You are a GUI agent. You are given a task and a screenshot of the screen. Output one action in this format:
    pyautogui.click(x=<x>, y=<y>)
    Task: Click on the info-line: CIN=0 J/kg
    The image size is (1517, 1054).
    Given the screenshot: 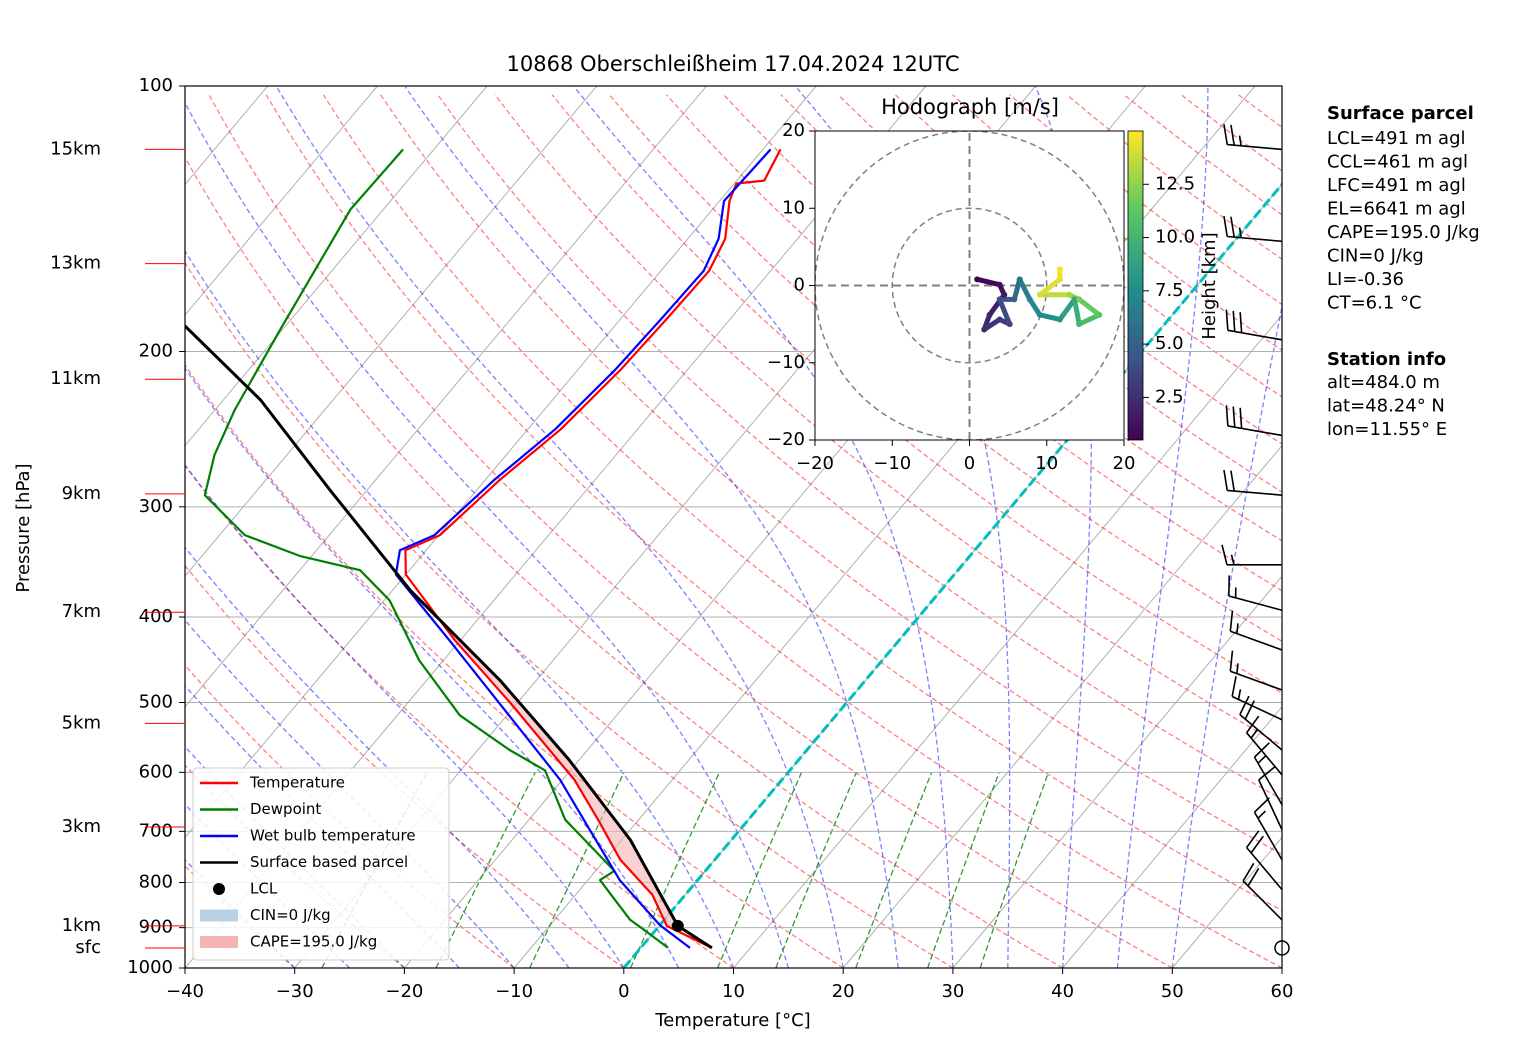 What is the action you would take?
    pyautogui.click(x=1375, y=256)
    